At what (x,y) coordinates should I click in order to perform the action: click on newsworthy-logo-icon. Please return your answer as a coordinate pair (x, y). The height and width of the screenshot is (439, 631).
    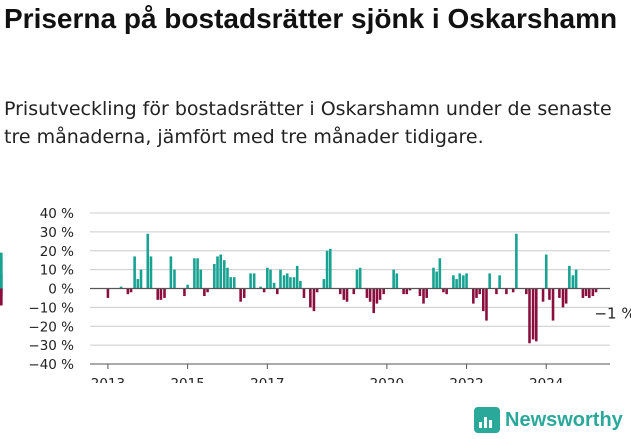
    Looking at the image, I should click on (487, 420).